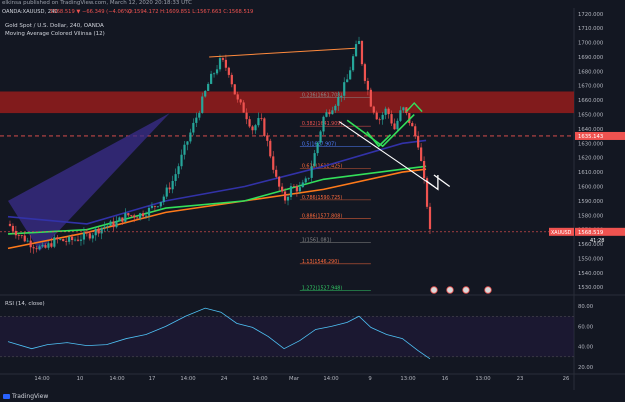  Describe the element at coordinates (224, 379) in the screenshot. I see `time-tick-label: 24` at that location.